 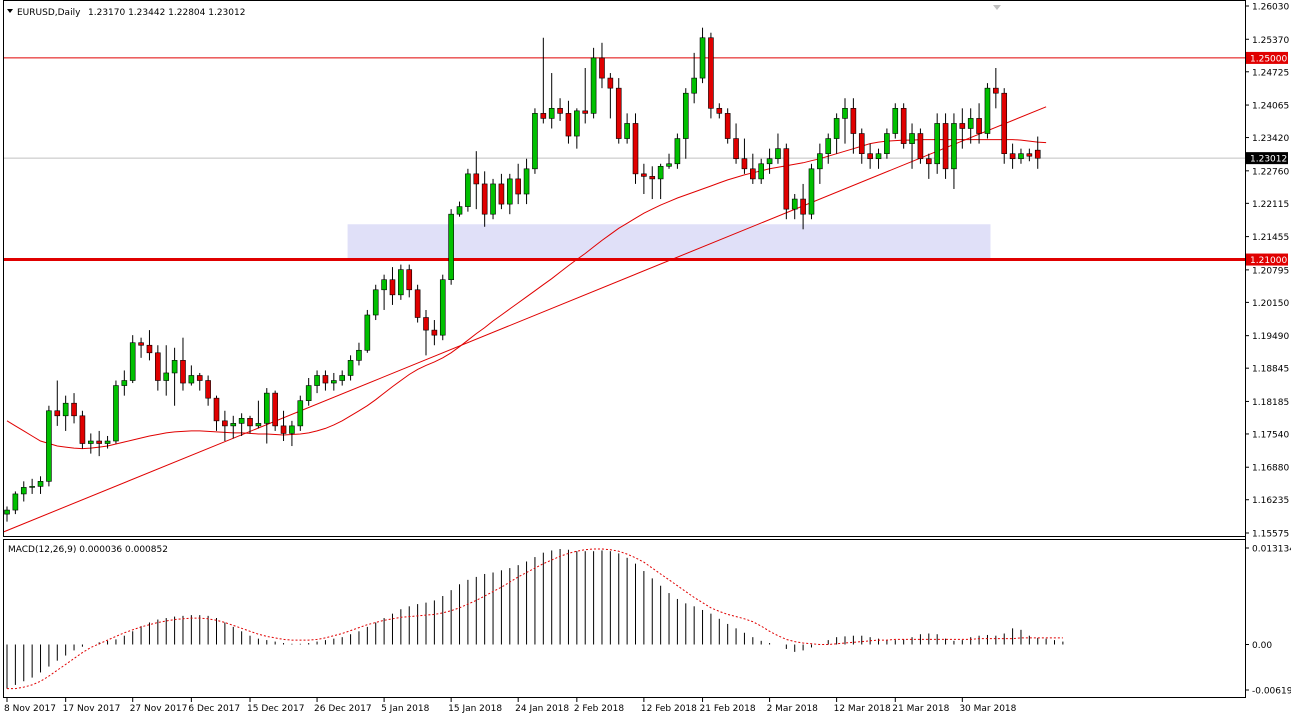 I want to click on price-tick-label: 1.17540, so click(x=1270, y=435).